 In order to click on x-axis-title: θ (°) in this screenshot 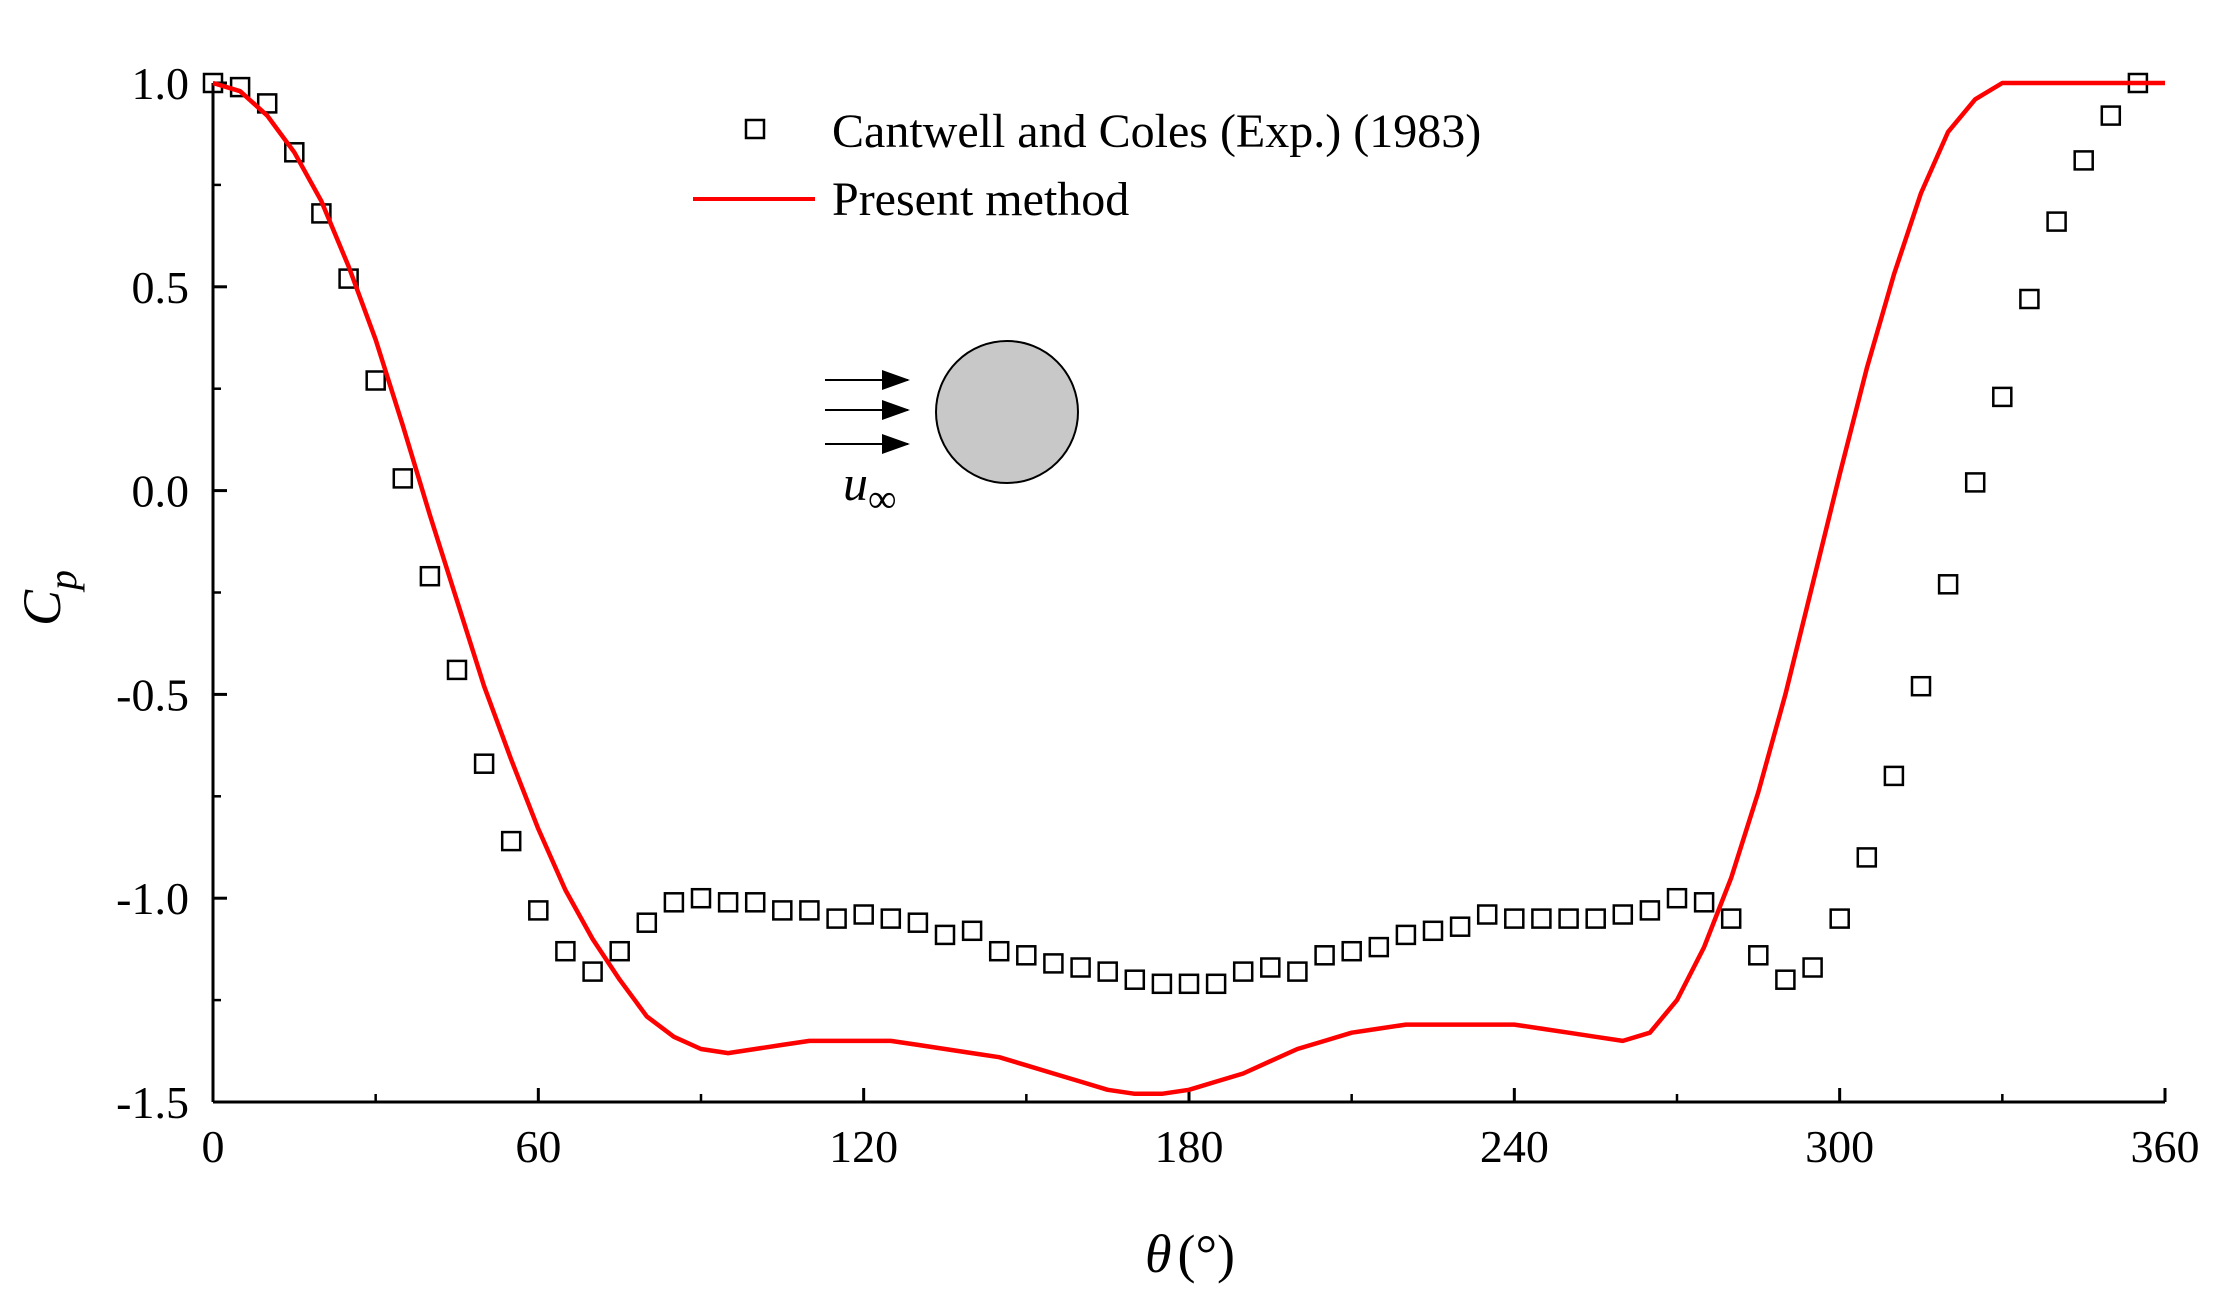, I will do `click(1190, 1254)`.